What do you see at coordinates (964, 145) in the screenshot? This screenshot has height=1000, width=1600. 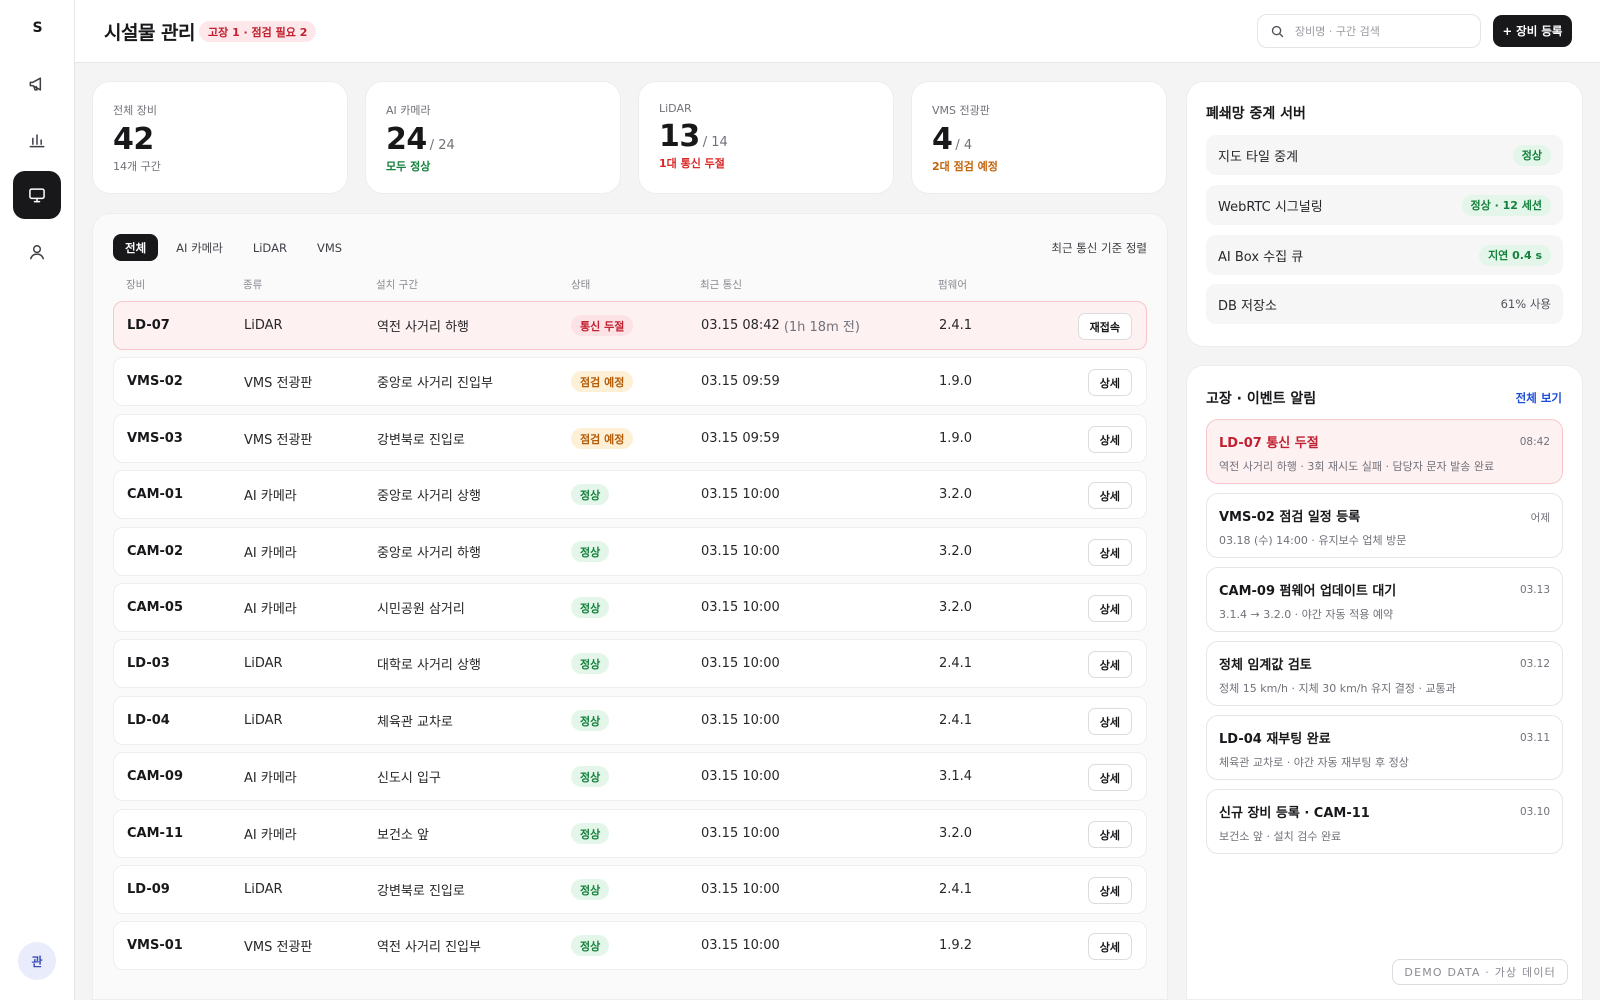 I see `kpi-total: / 4` at bounding box center [964, 145].